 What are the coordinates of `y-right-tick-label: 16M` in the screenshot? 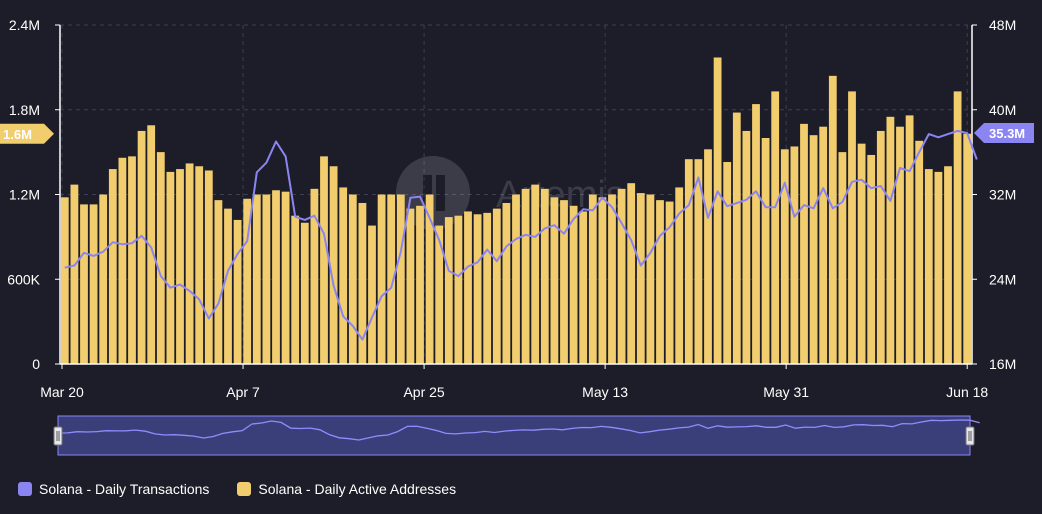 It's located at (1002, 364).